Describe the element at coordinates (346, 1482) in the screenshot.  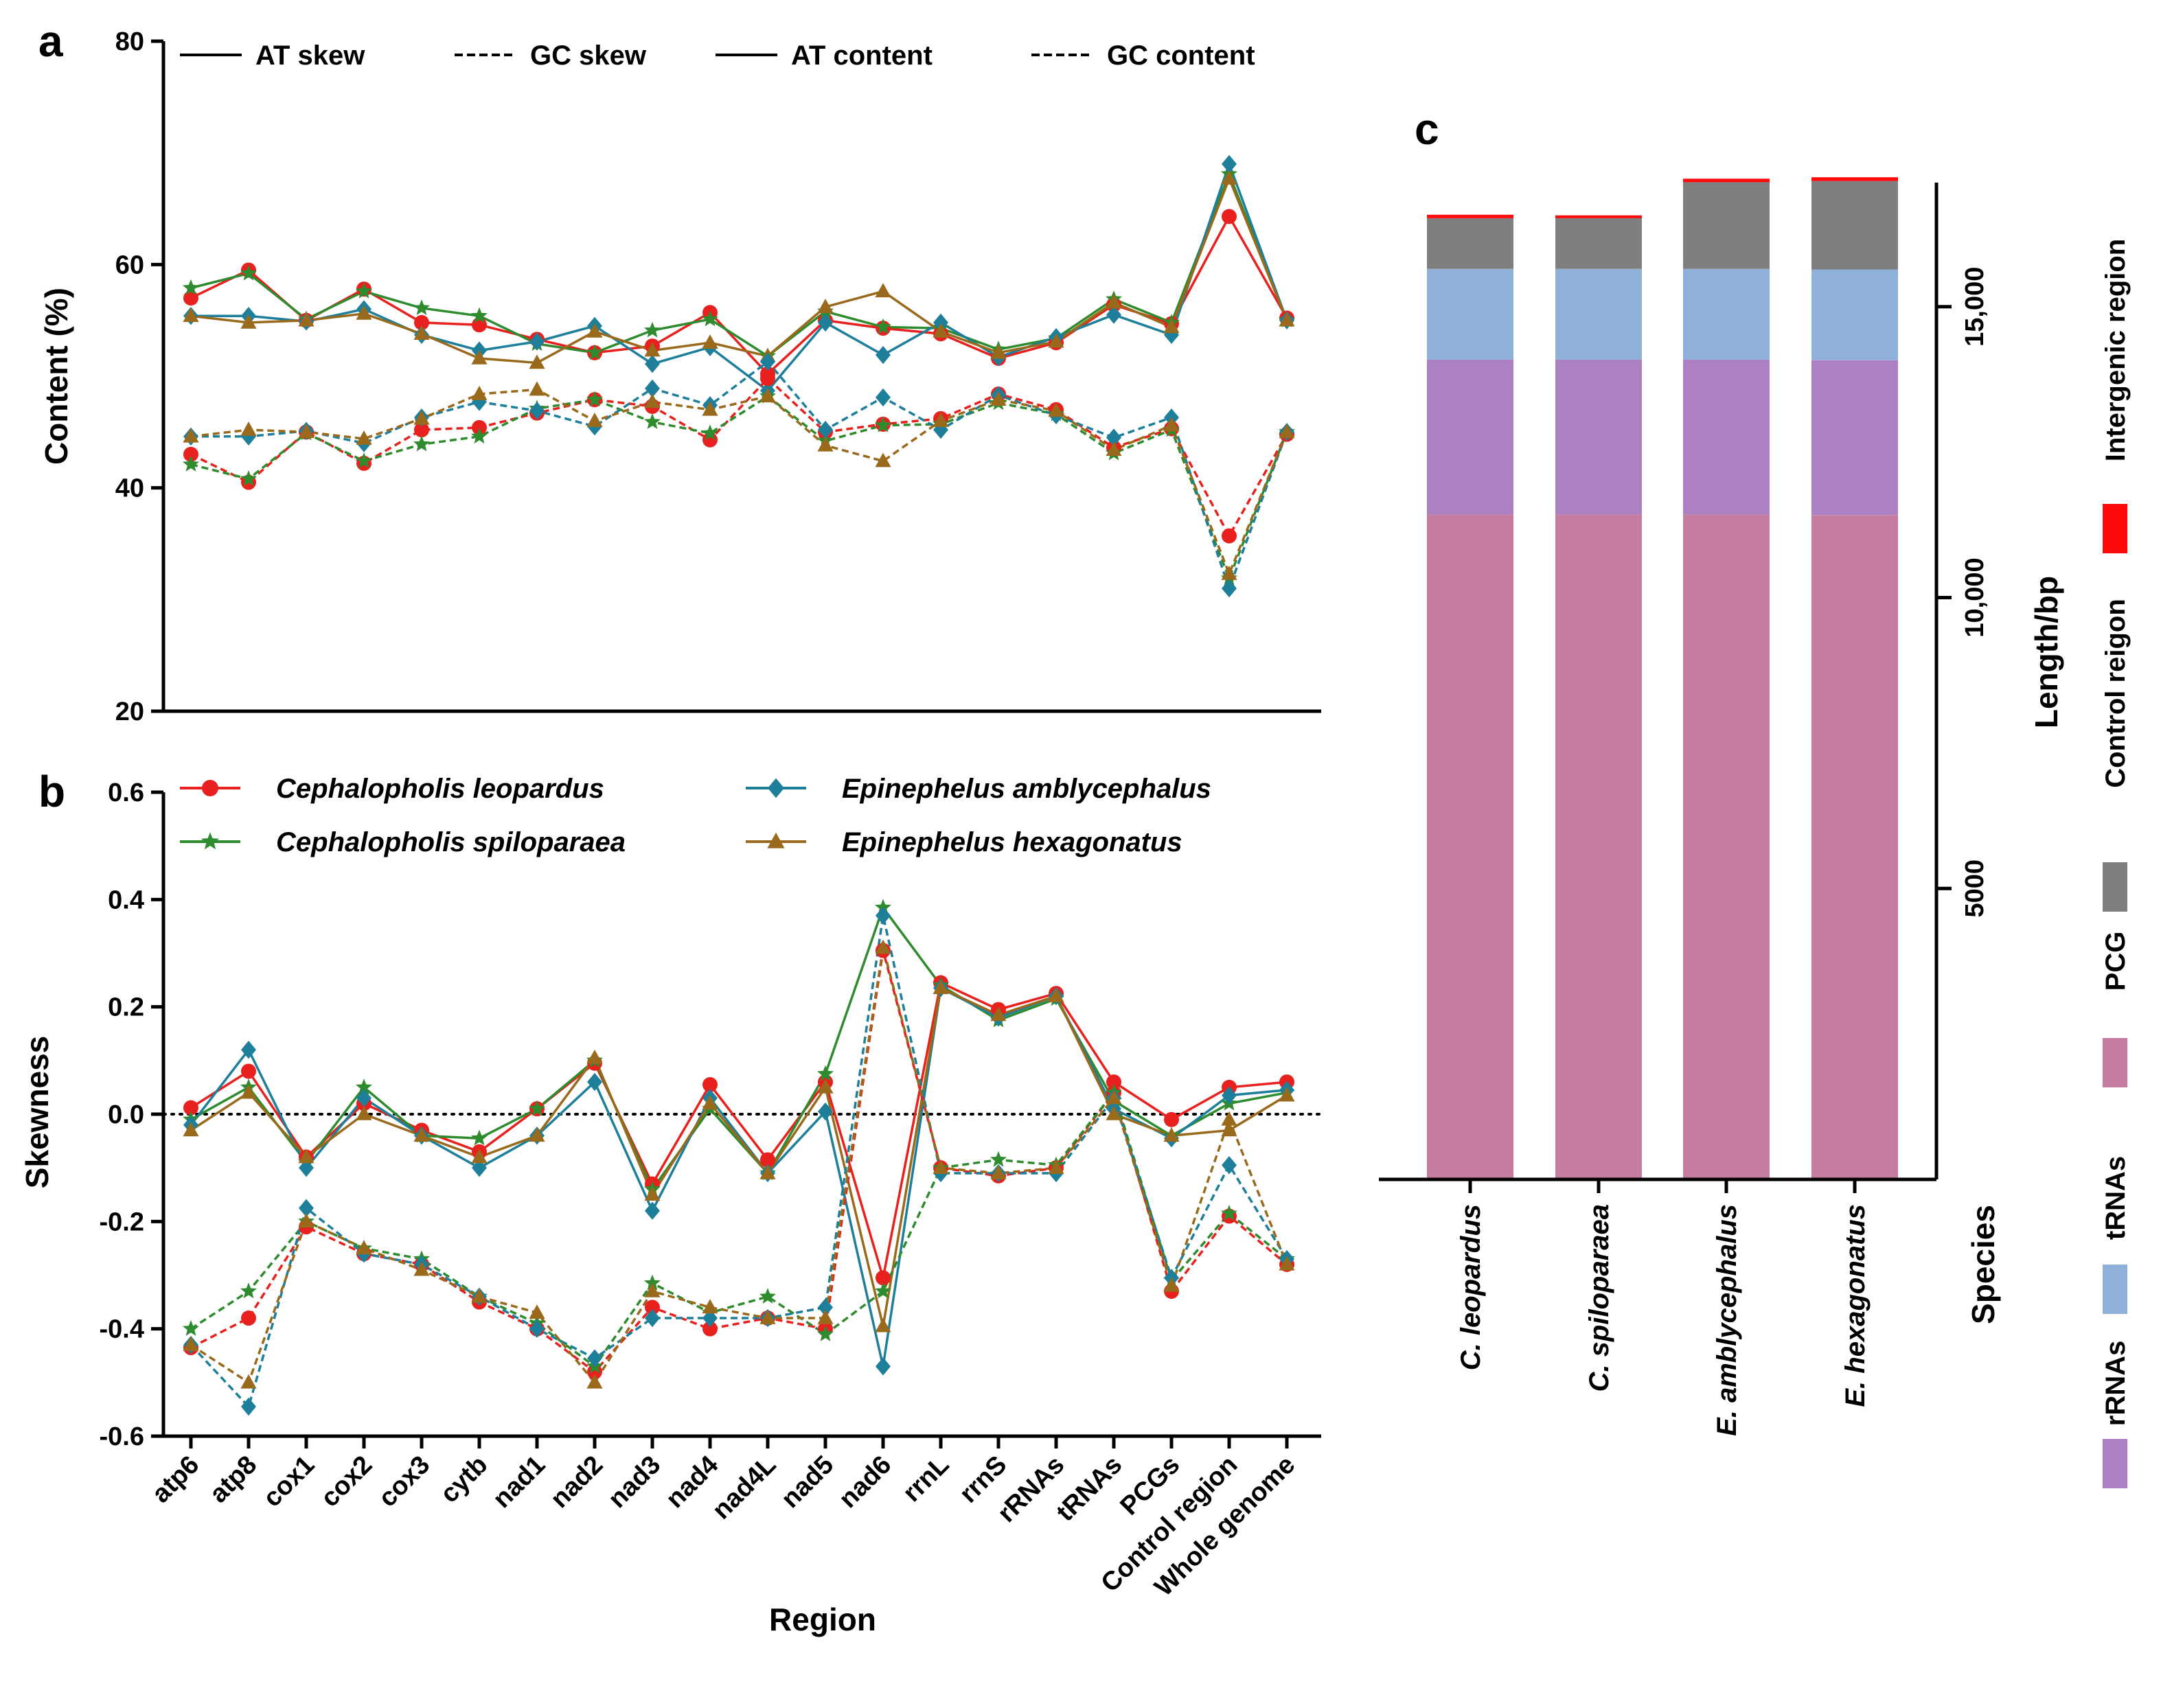
I see `x-tick-label: cox2` at that location.